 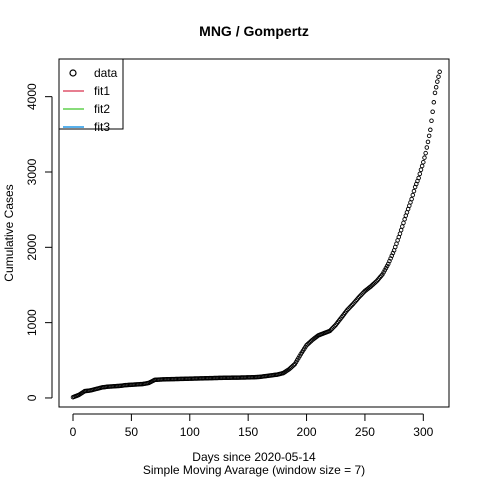 What do you see at coordinates (132, 432) in the screenshot?
I see `x-tick-label: 50` at bounding box center [132, 432].